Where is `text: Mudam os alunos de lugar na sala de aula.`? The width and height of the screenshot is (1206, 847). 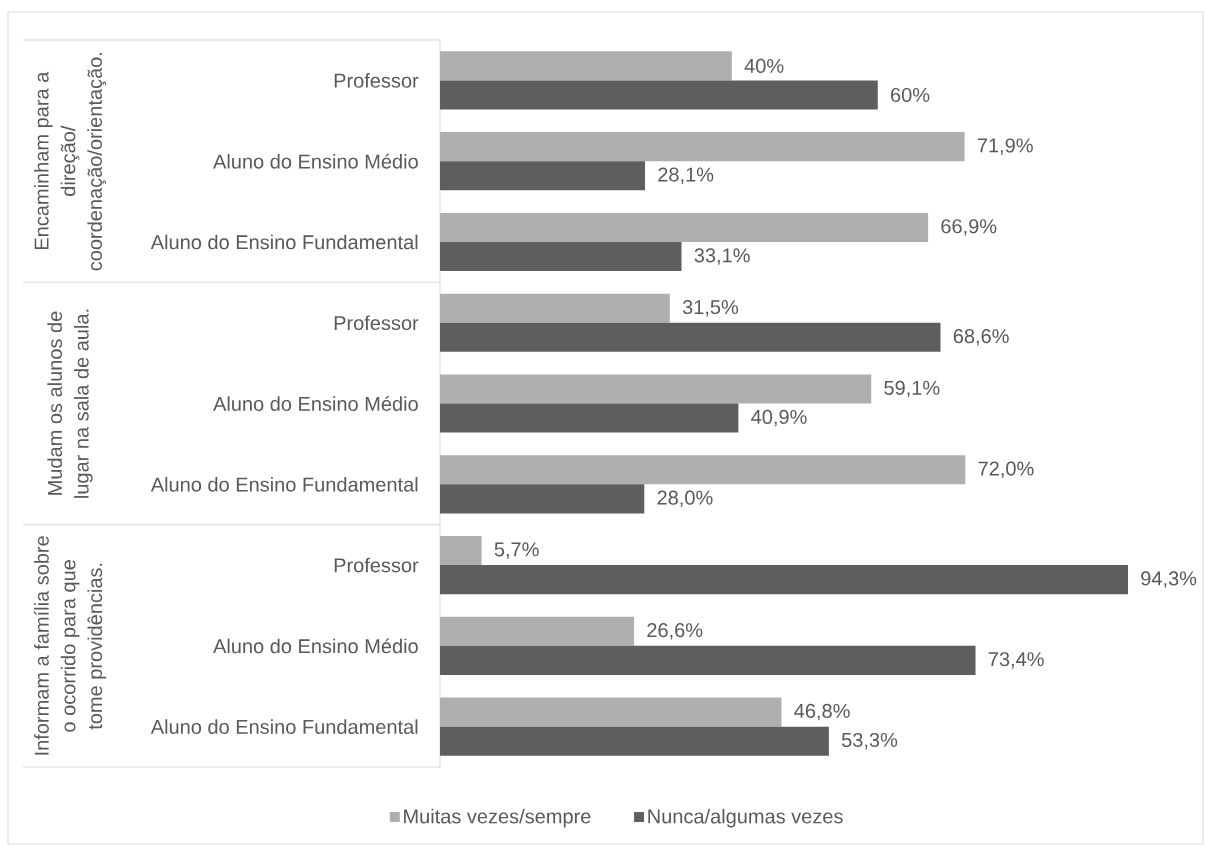
text: Mudam os alunos de lugar na sala de aula. is located at coordinates (70, 403).